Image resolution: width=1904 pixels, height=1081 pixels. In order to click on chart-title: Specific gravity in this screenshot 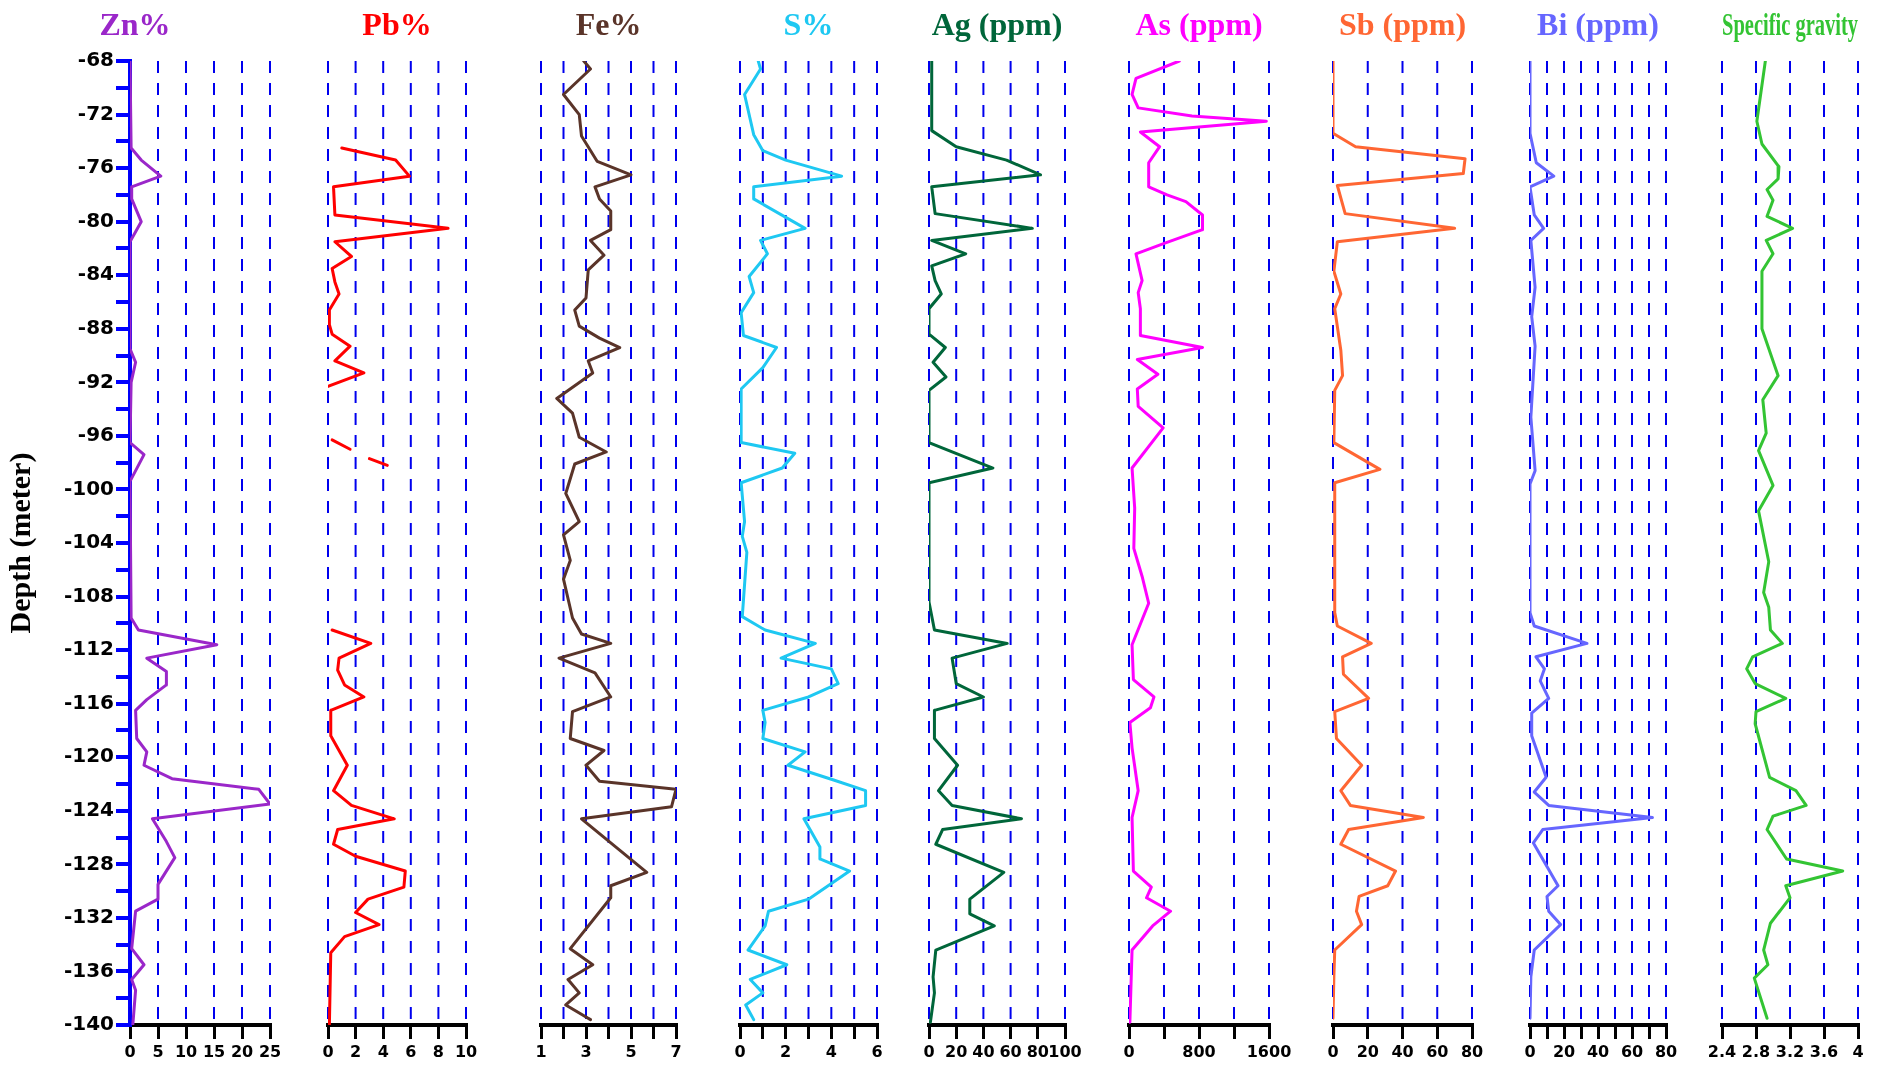, I will do `click(1790, 24)`.